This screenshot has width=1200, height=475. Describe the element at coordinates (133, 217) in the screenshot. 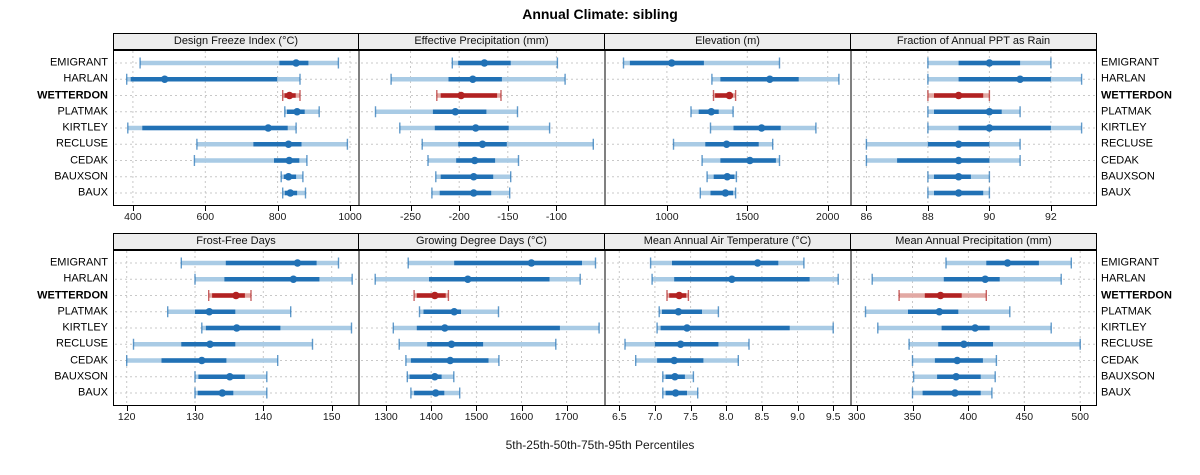

I see `axis-tick-label: 400` at that location.